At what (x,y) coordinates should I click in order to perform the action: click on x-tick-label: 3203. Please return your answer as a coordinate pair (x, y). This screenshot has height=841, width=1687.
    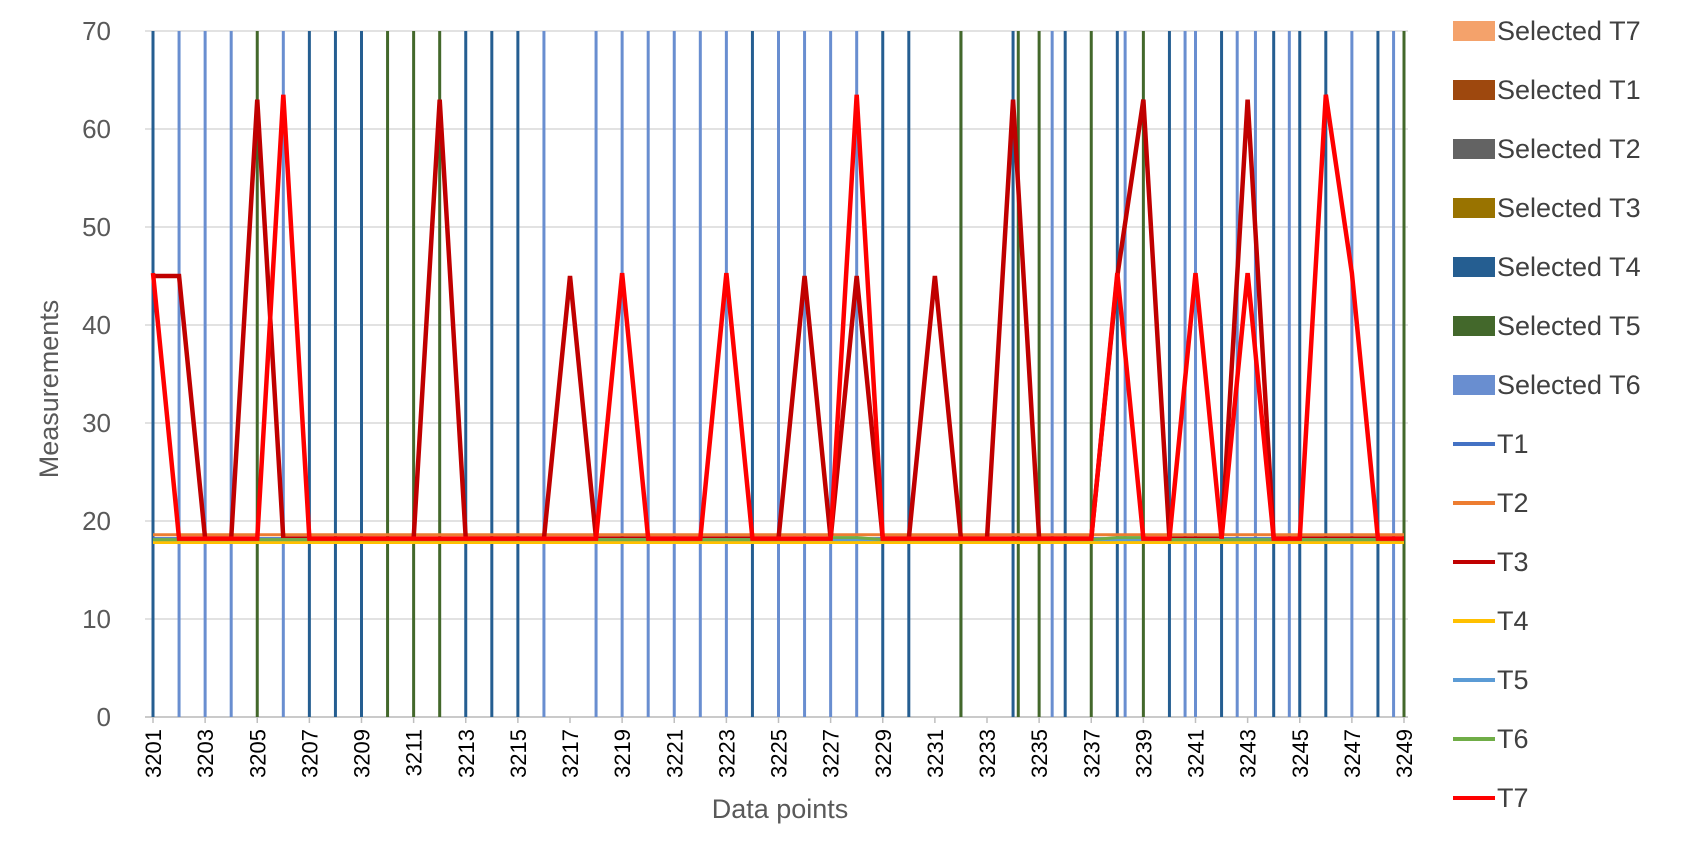
    Looking at the image, I should click on (205, 753).